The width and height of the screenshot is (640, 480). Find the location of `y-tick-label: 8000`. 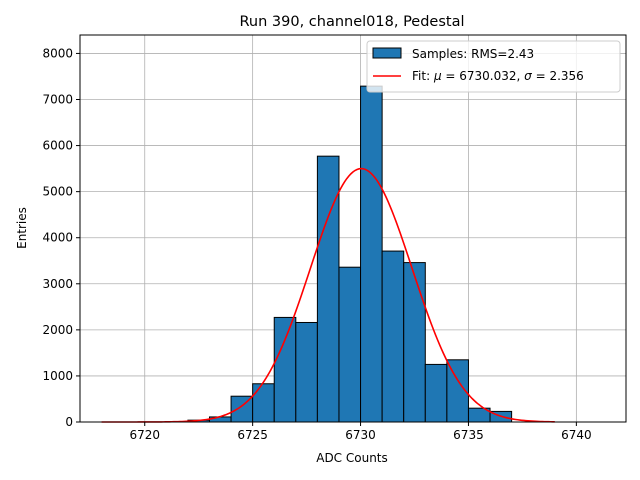

y-tick-label: 8000 is located at coordinates (57, 53).